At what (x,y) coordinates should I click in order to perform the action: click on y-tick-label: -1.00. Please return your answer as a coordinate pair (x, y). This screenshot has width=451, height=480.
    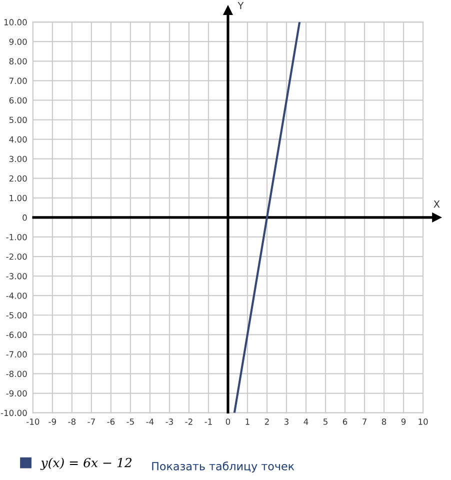
    Looking at the image, I should click on (16, 237).